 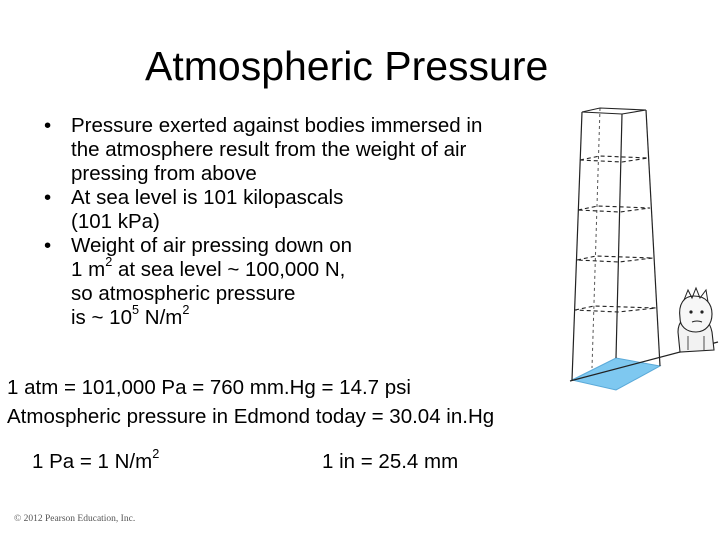 What do you see at coordinates (101, 317) in the screenshot?
I see `text-fragment: is ~ 10` at bounding box center [101, 317].